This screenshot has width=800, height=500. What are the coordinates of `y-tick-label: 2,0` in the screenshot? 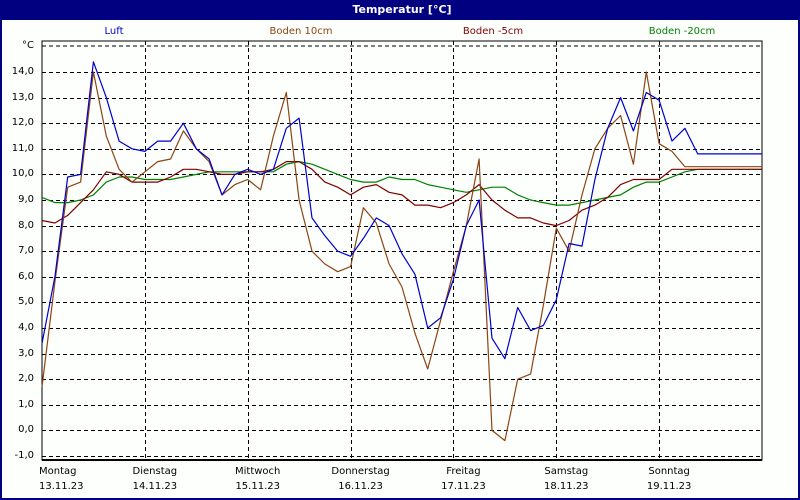 It's located at (26, 379).